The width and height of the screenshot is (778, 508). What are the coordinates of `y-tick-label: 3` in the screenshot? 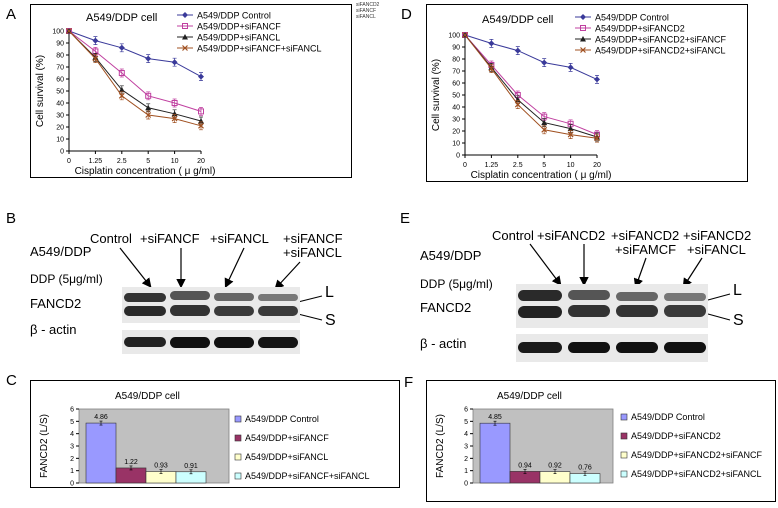 It's located at (72, 447).